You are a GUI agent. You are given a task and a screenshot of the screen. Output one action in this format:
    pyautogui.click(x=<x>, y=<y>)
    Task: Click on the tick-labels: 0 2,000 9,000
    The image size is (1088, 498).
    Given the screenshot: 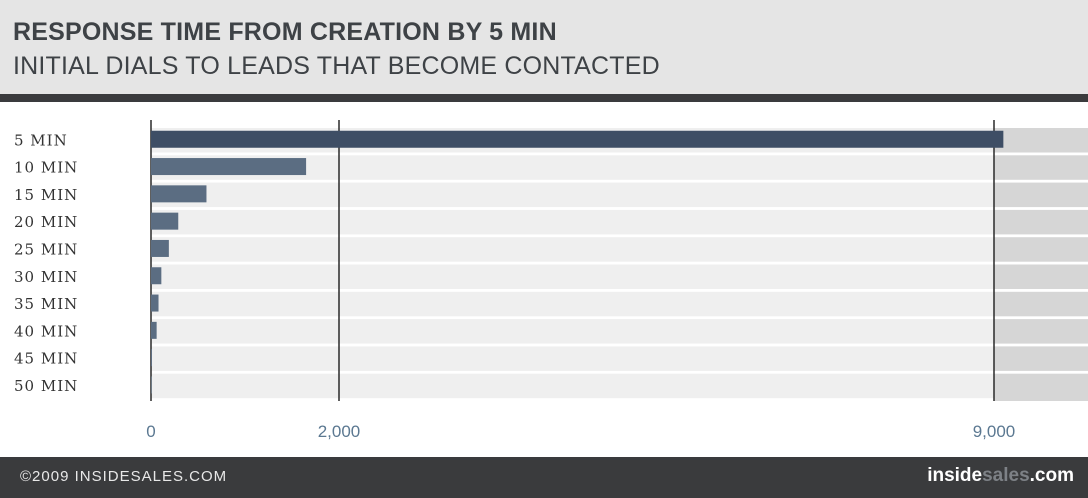 What is the action you would take?
    pyautogui.click(x=580, y=431)
    